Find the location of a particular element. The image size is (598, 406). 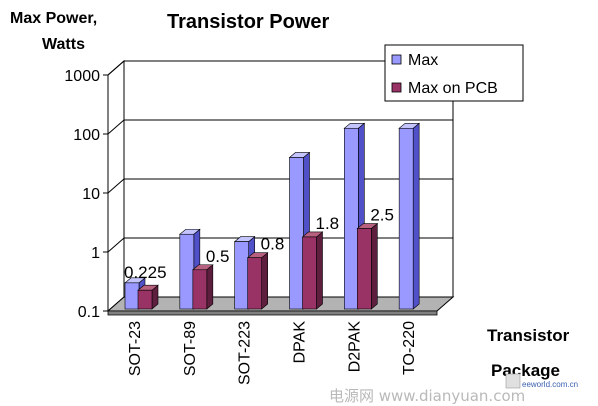

bar-max-on-pcb-sot-23-front is located at coordinates (145, 299).